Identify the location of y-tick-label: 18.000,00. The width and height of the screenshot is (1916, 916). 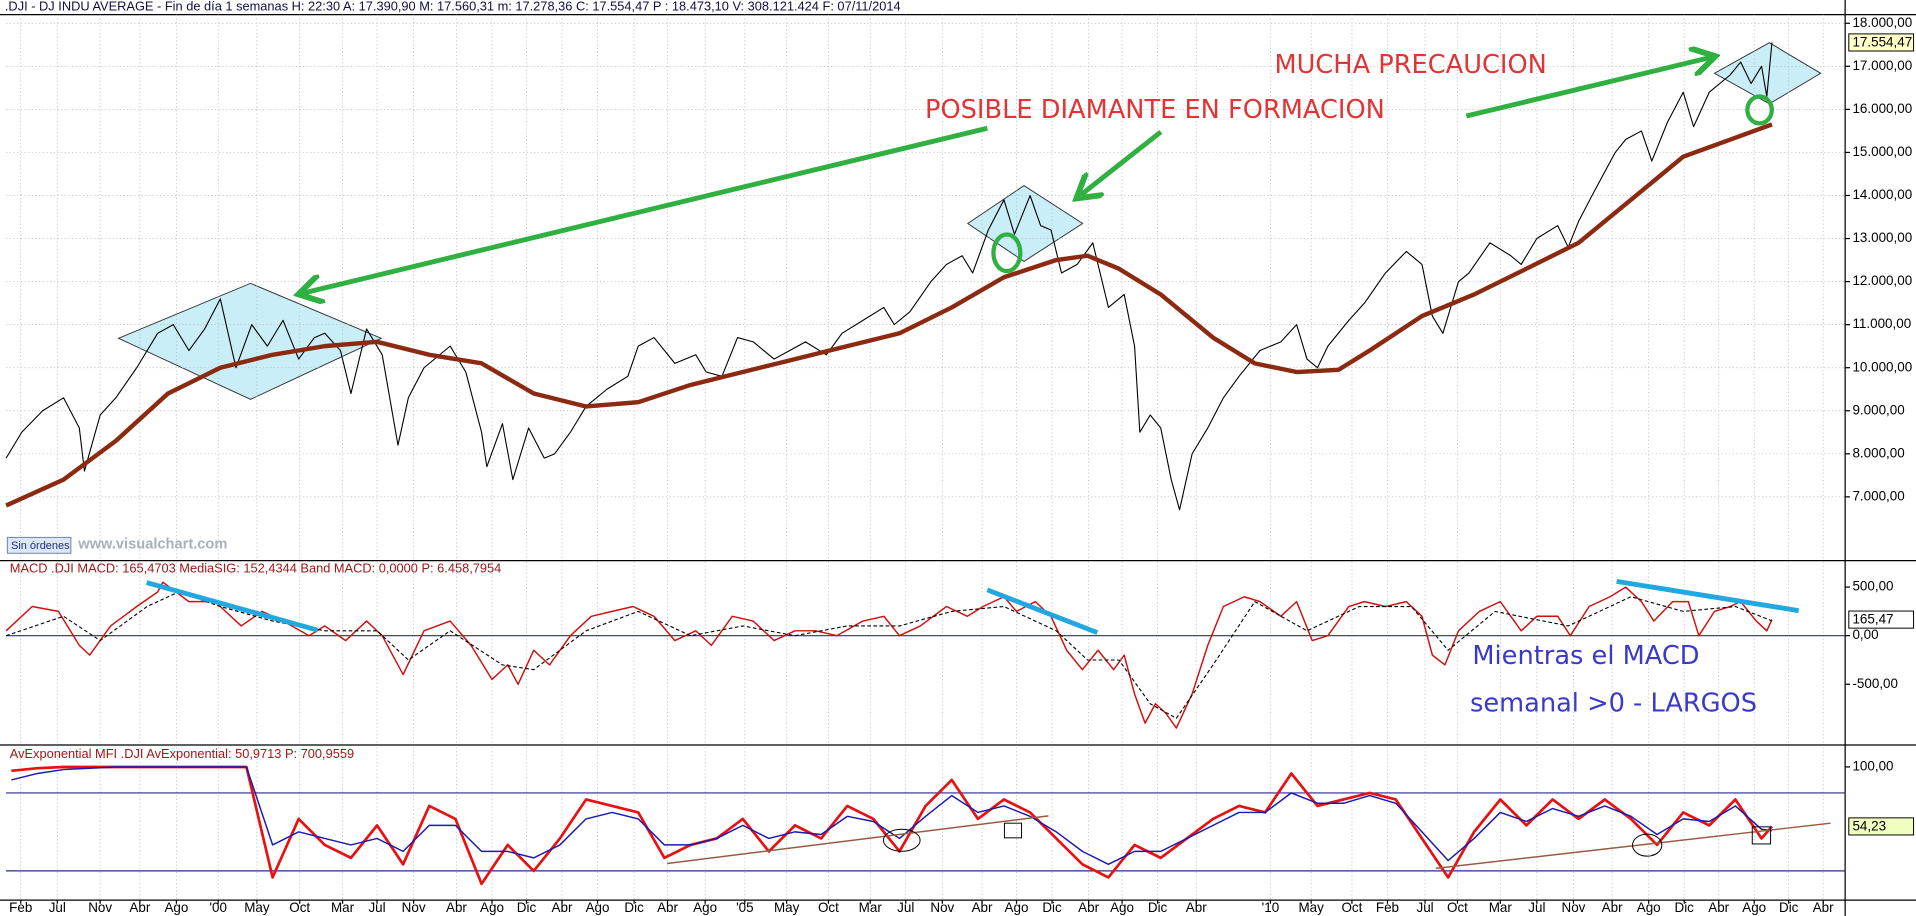
(1882, 22).